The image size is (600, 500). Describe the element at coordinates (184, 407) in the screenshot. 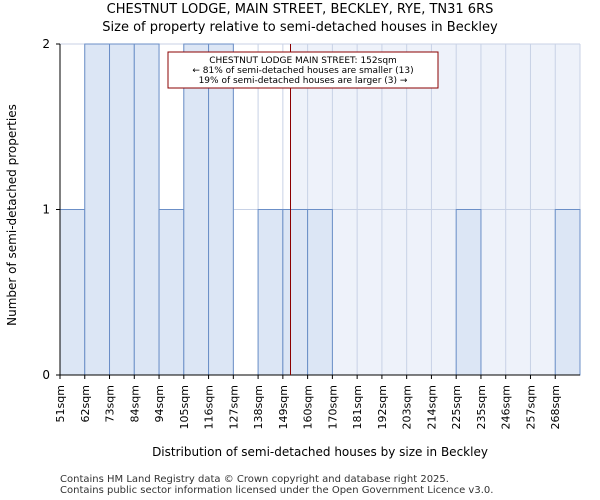

I see `x-tick-label: 105sqm` at that location.